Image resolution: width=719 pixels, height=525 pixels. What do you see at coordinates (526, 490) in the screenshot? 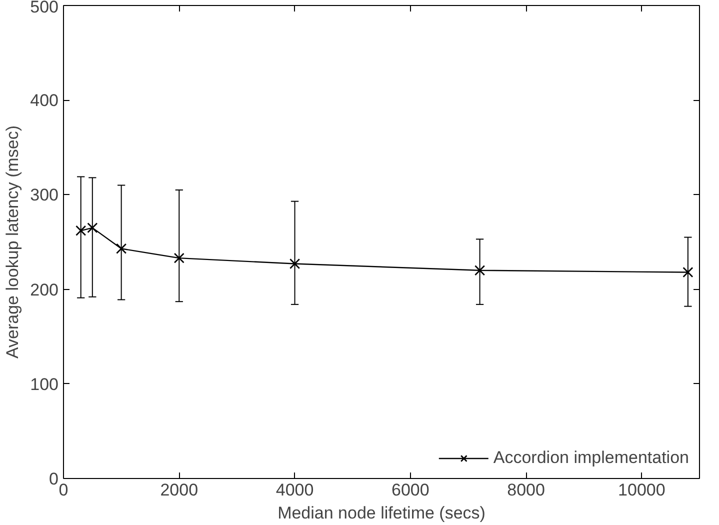
I see `x-tick-label: 8000` at bounding box center [526, 490].